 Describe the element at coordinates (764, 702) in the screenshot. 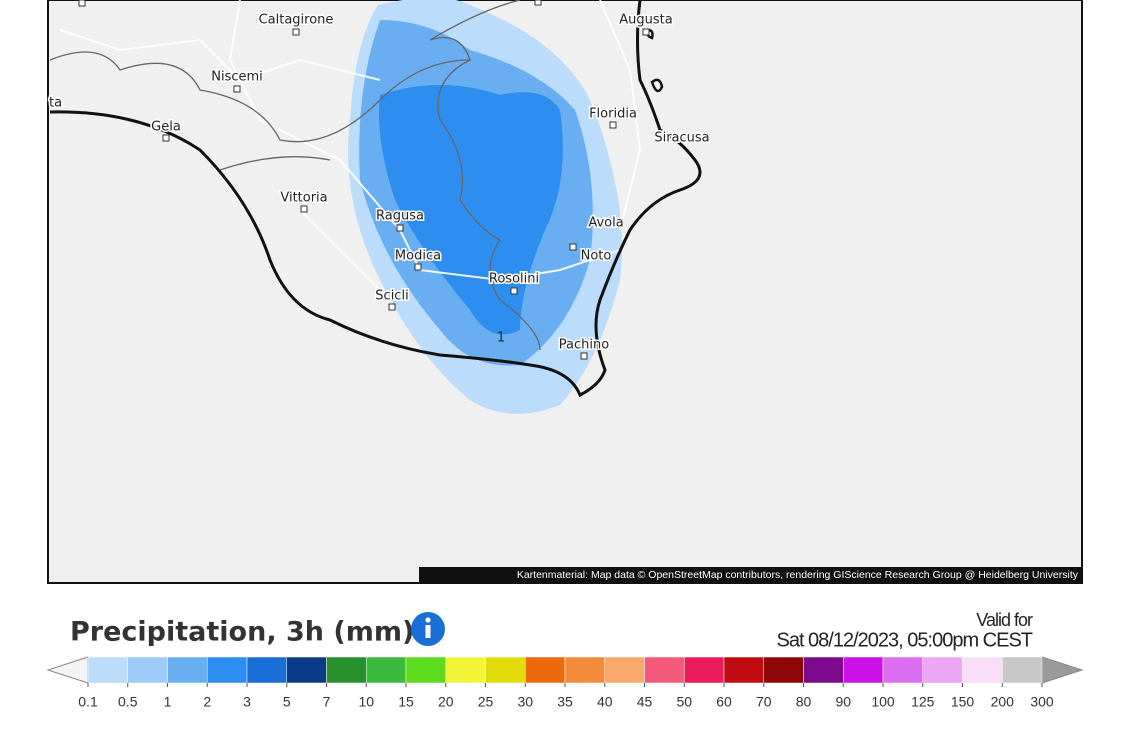

I see `colorbar-tick-label: 70` at that location.